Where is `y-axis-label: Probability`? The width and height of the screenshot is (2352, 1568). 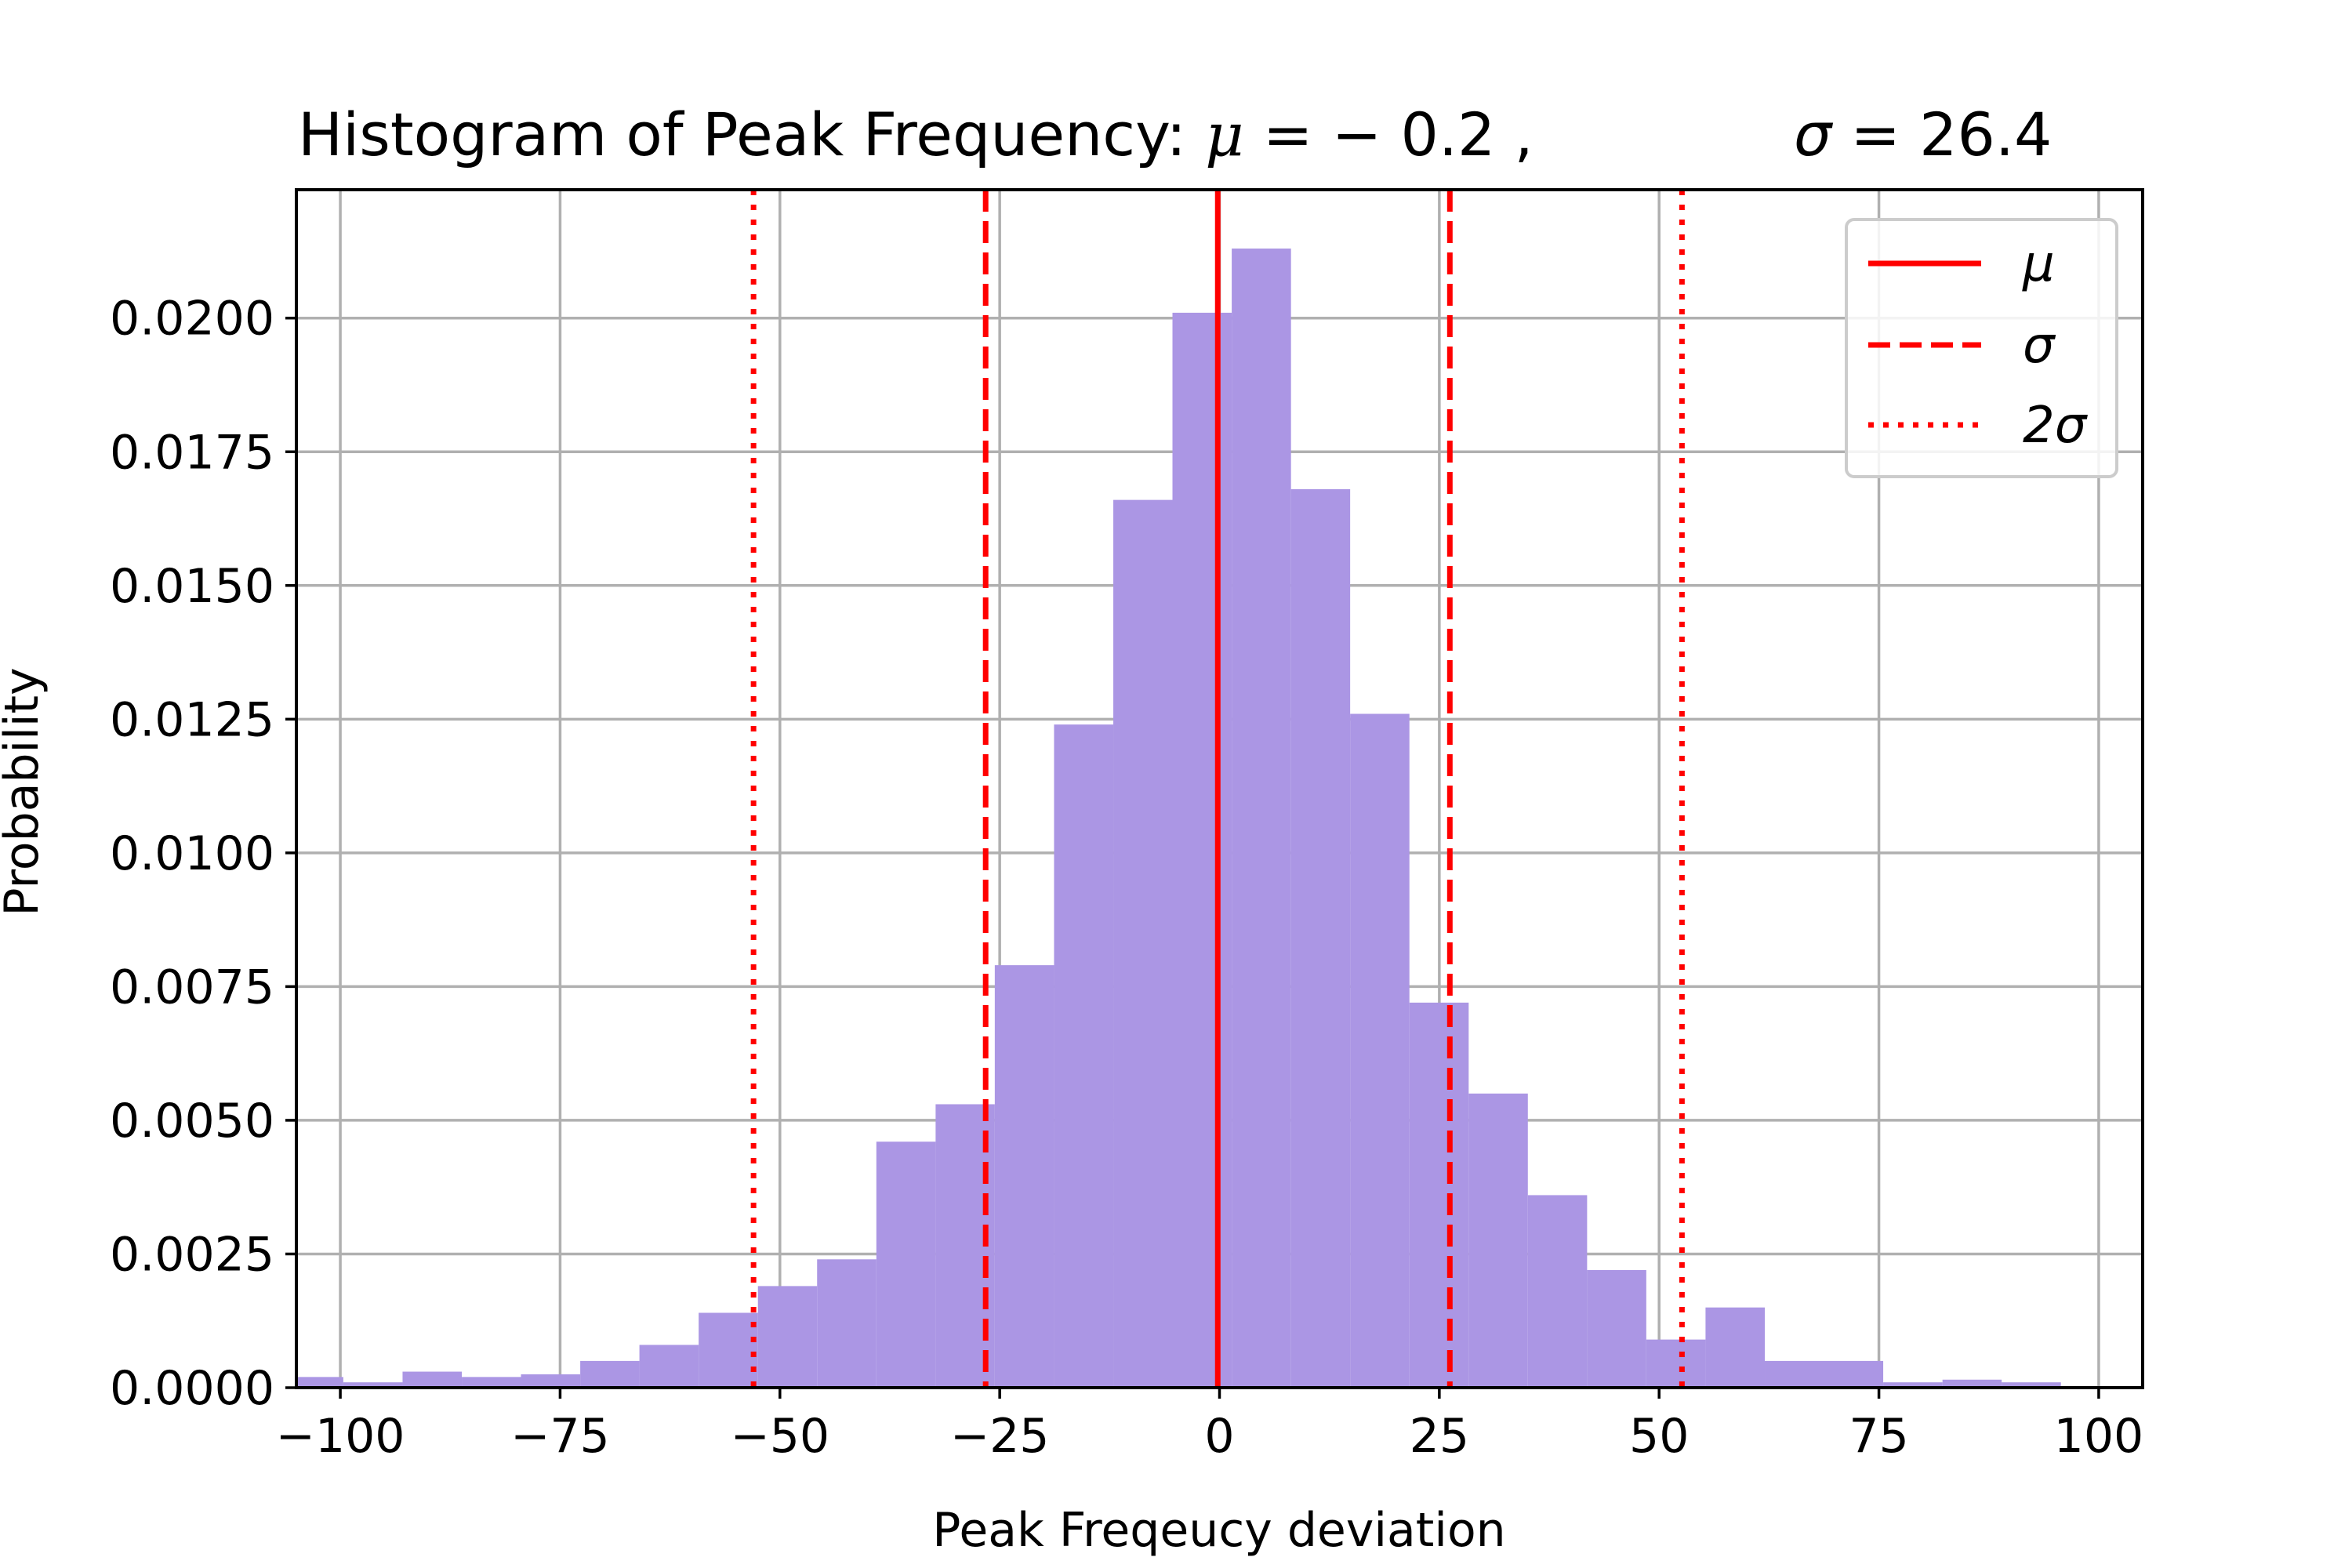 y-axis-label: Probability is located at coordinates (24, 791).